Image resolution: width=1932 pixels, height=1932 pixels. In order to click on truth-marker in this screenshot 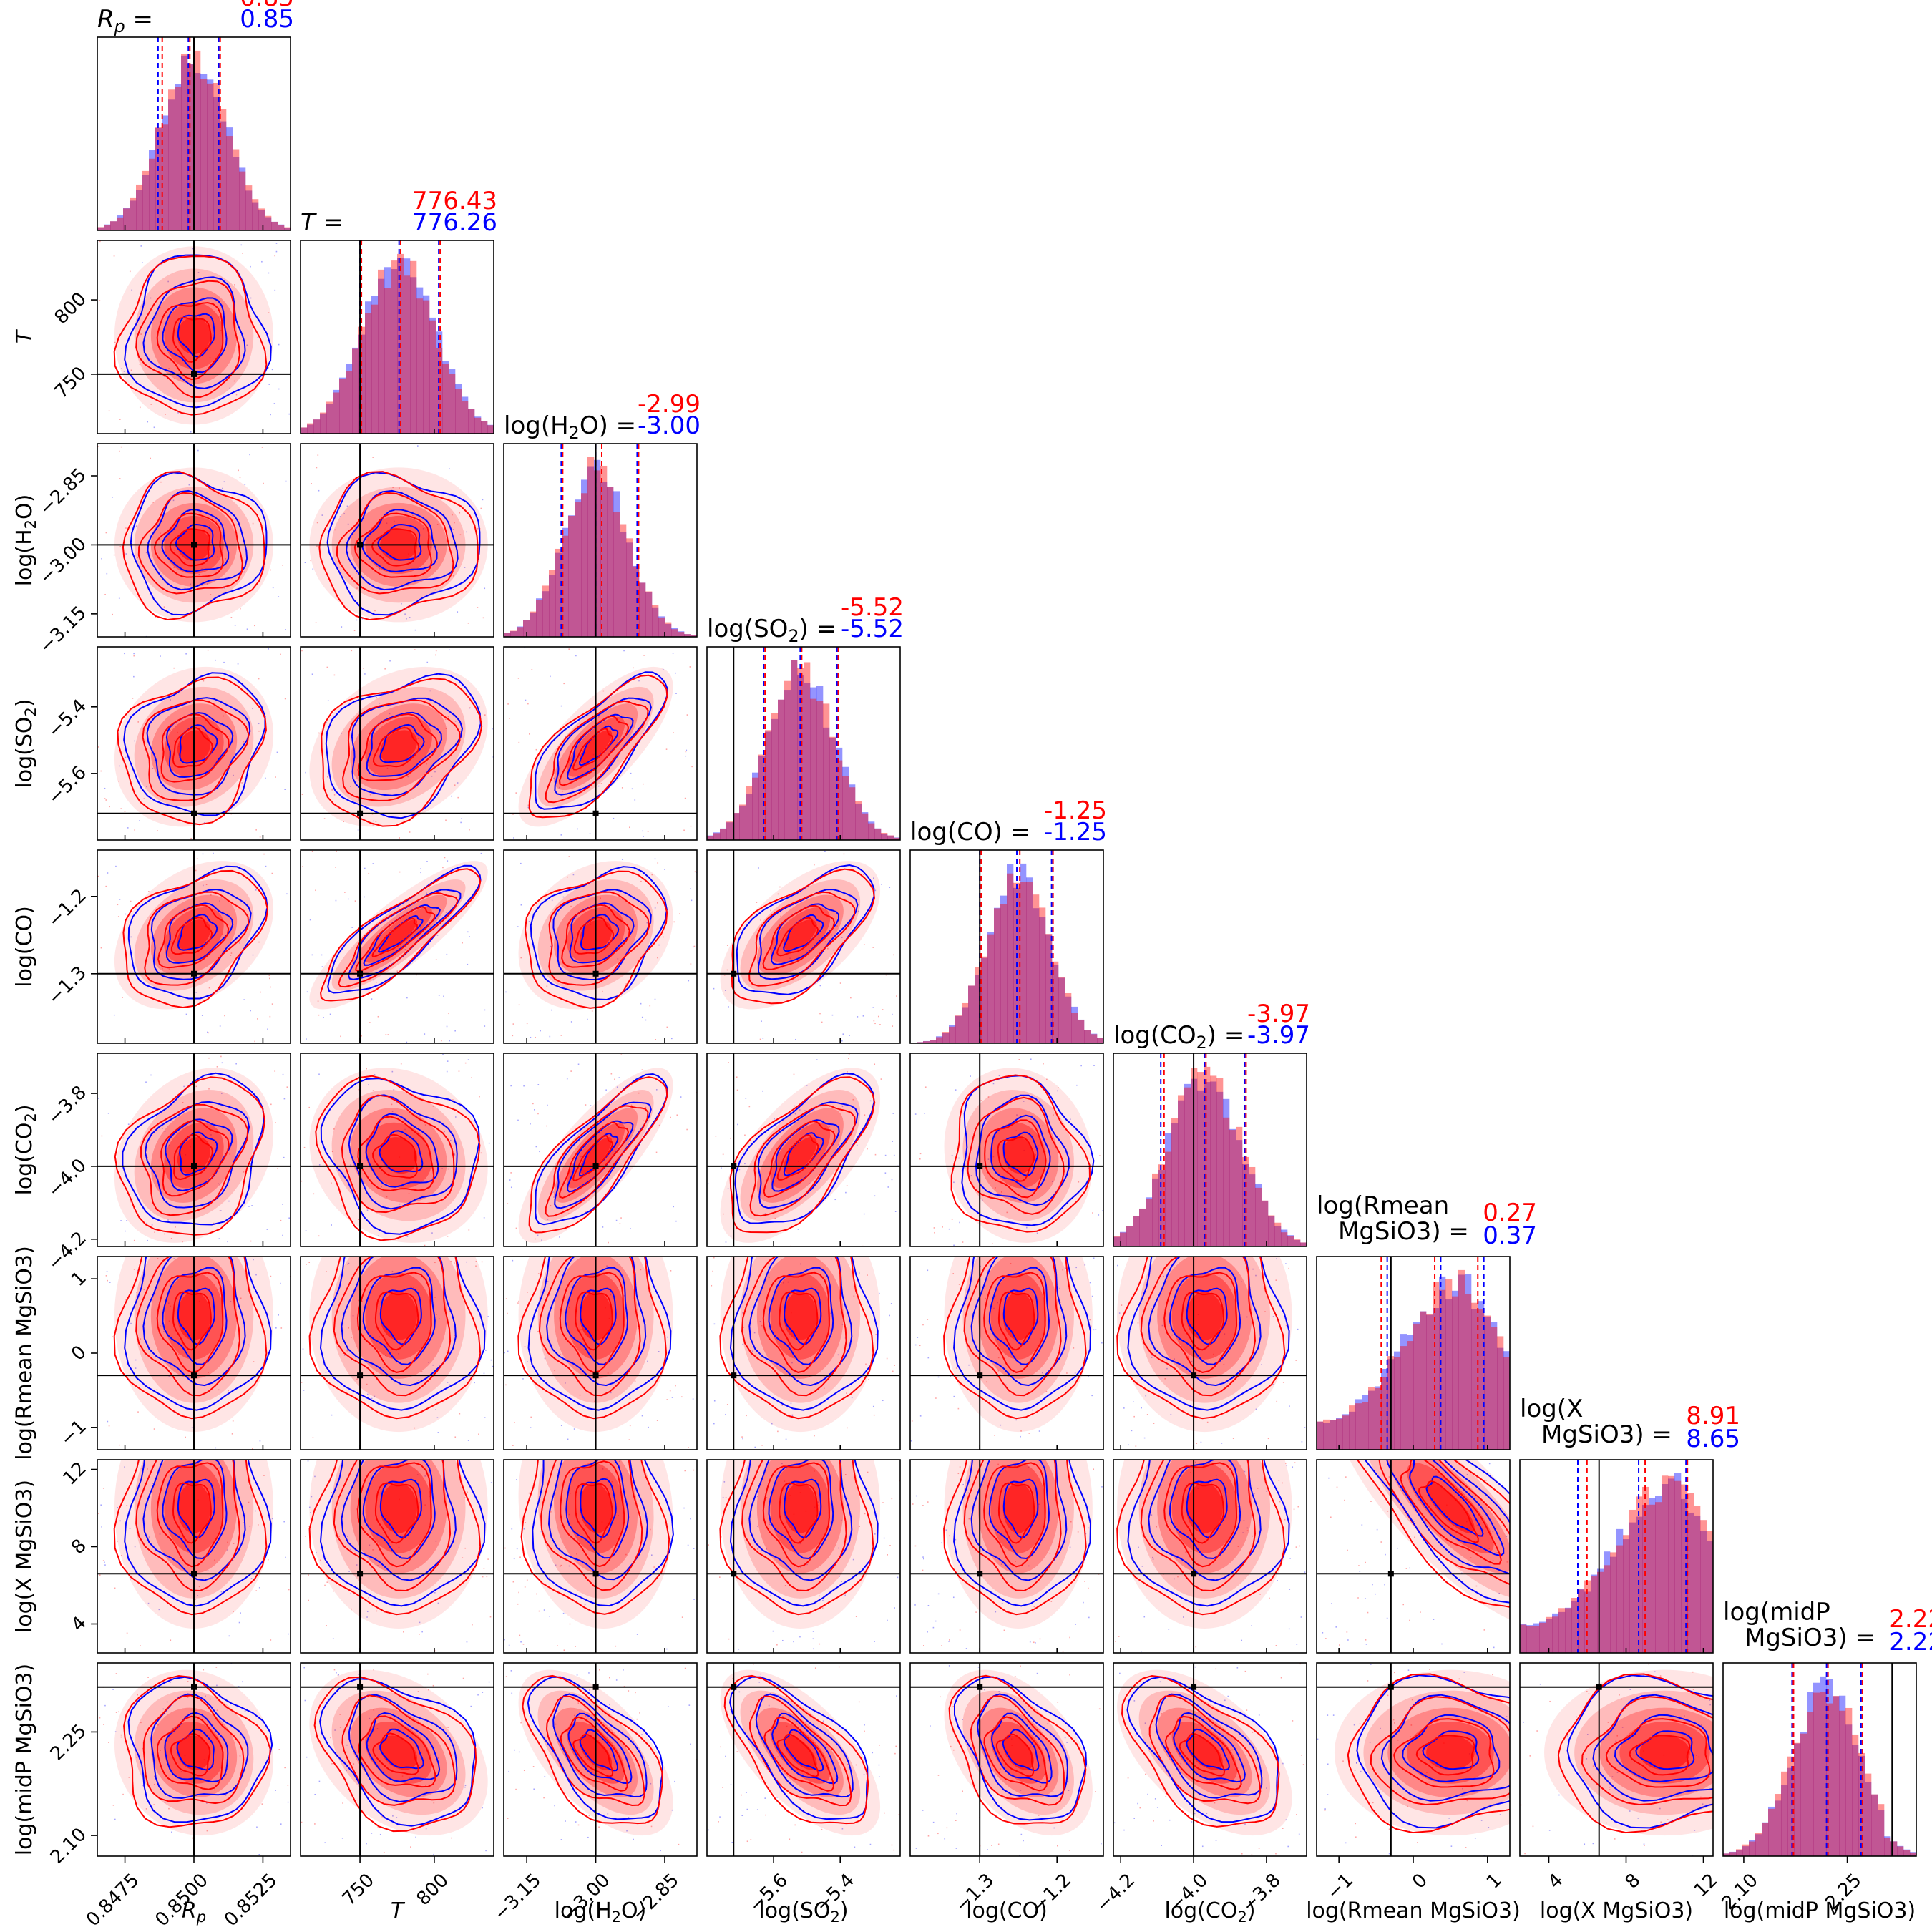, I will do `click(360, 1375)`.